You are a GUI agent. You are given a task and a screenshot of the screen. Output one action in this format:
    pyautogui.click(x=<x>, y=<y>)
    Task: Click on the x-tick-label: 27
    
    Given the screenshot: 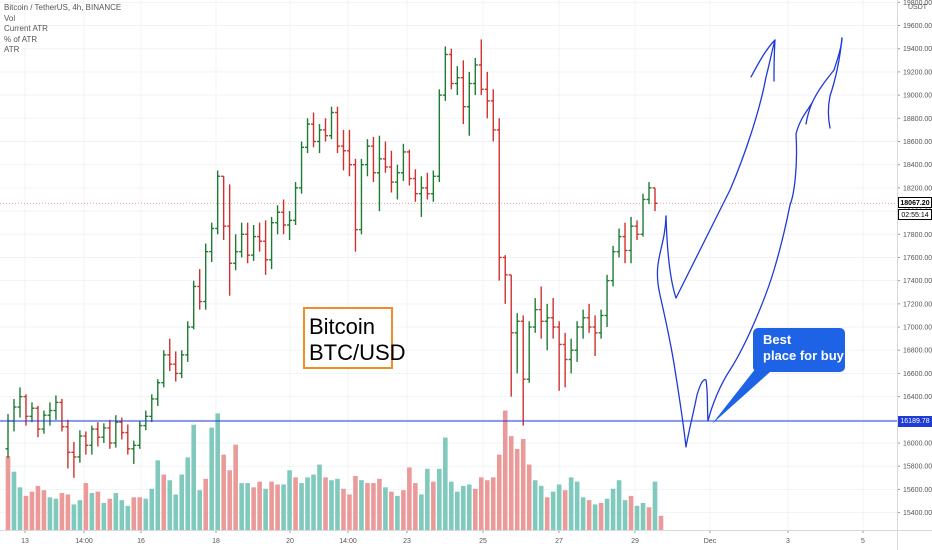 What is the action you would take?
    pyautogui.click(x=559, y=541)
    